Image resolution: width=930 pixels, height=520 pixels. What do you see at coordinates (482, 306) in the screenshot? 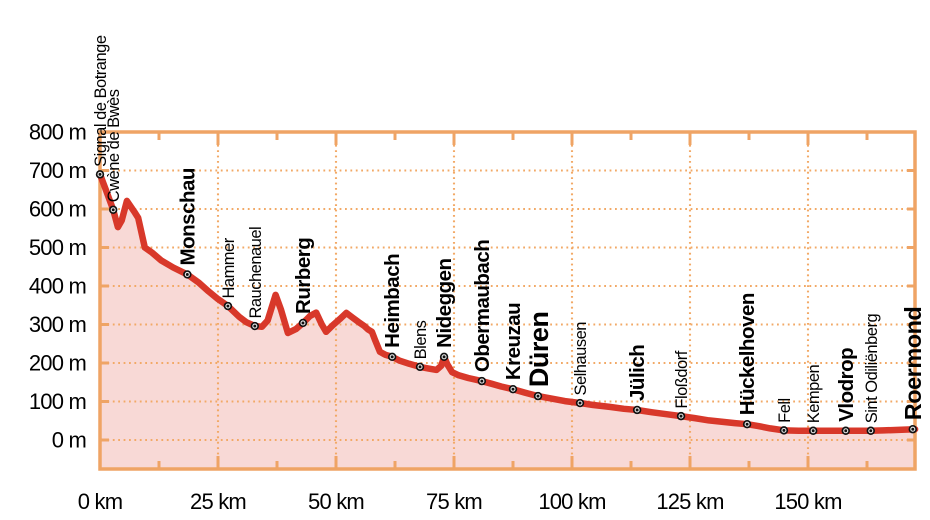
I see `waypoint-label-obermaubach: Obermaubach` at bounding box center [482, 306].